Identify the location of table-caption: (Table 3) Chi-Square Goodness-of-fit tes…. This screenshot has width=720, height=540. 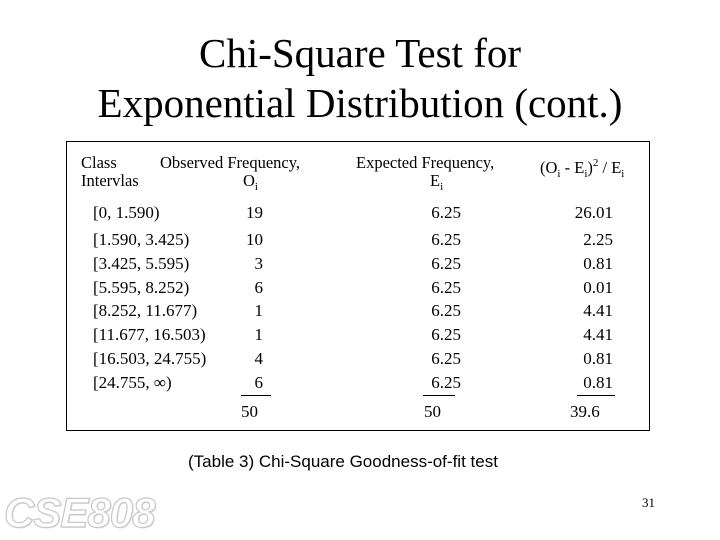
(343, 461).